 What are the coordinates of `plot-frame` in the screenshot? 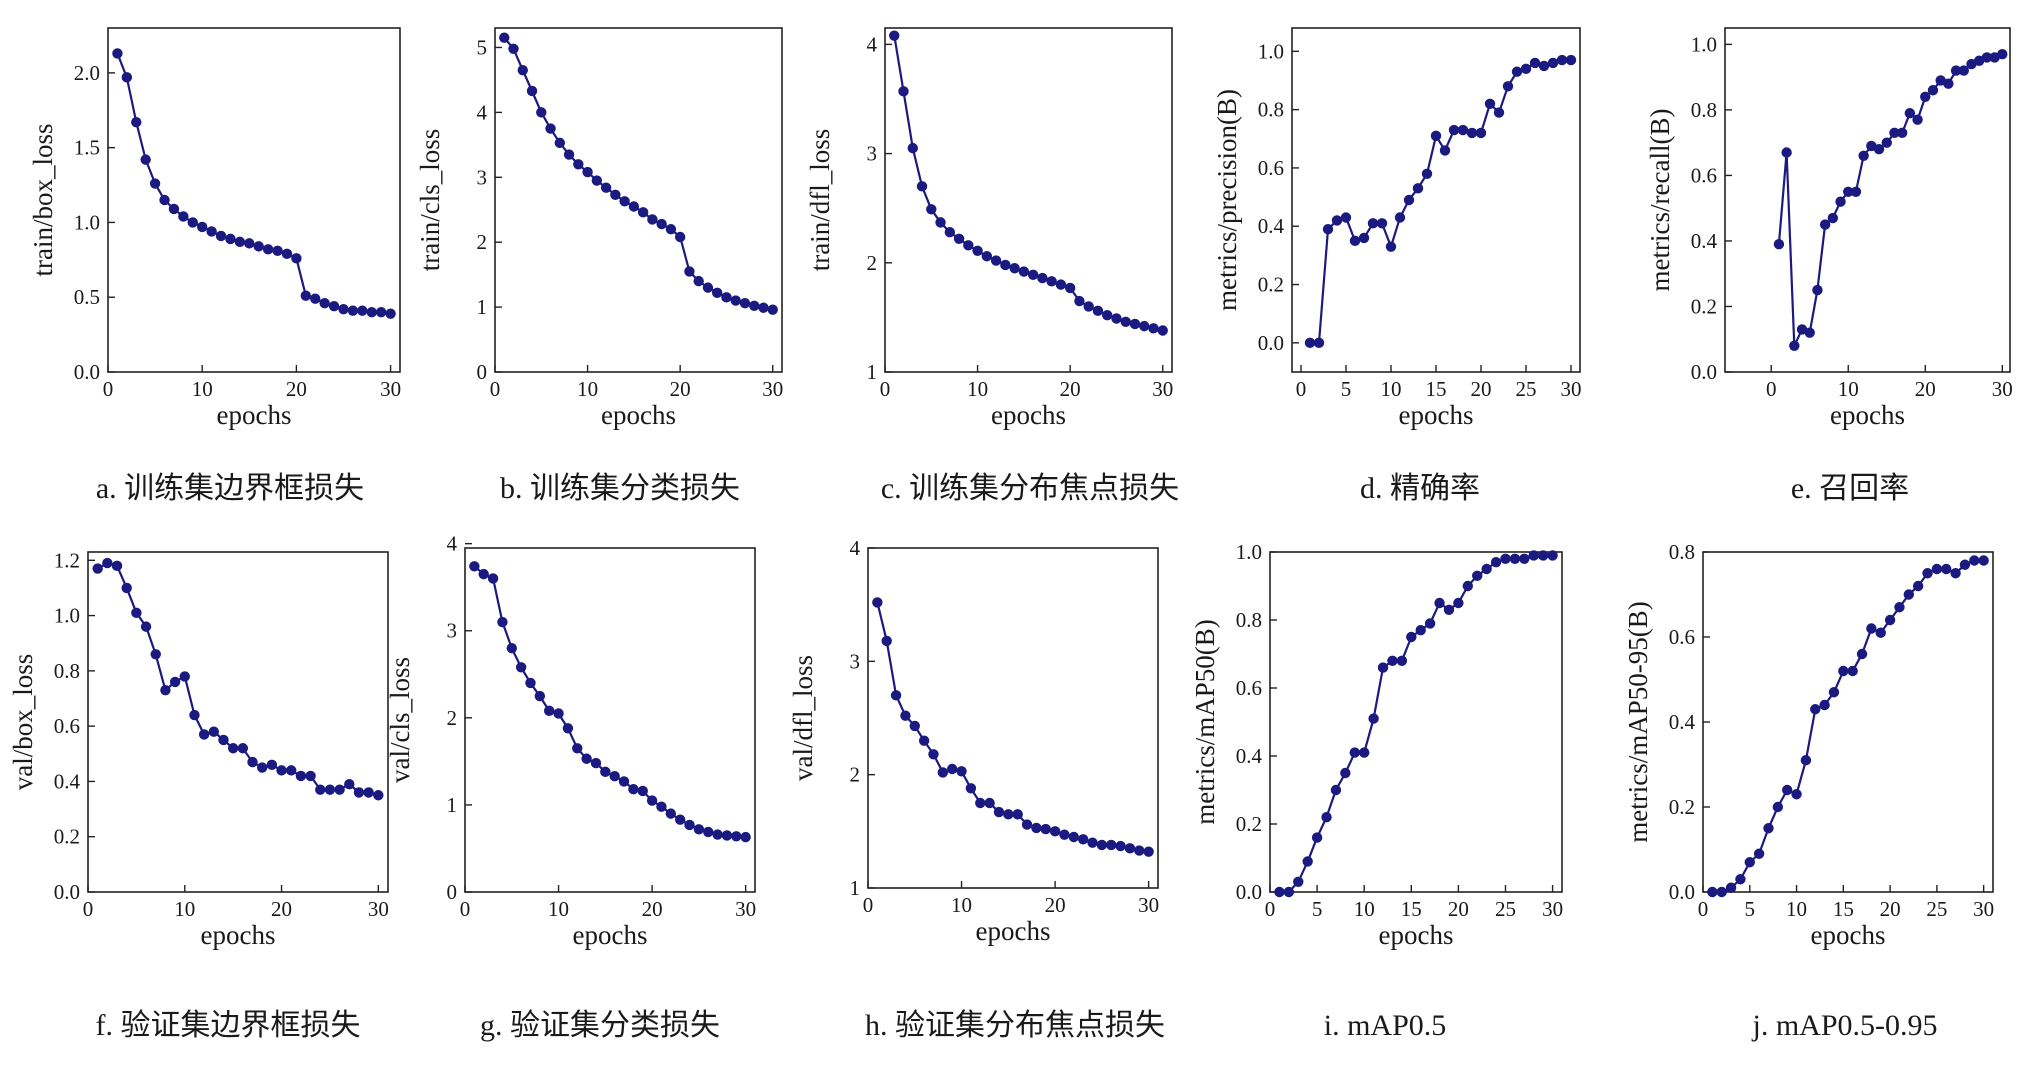 It's located at (1436, 200).